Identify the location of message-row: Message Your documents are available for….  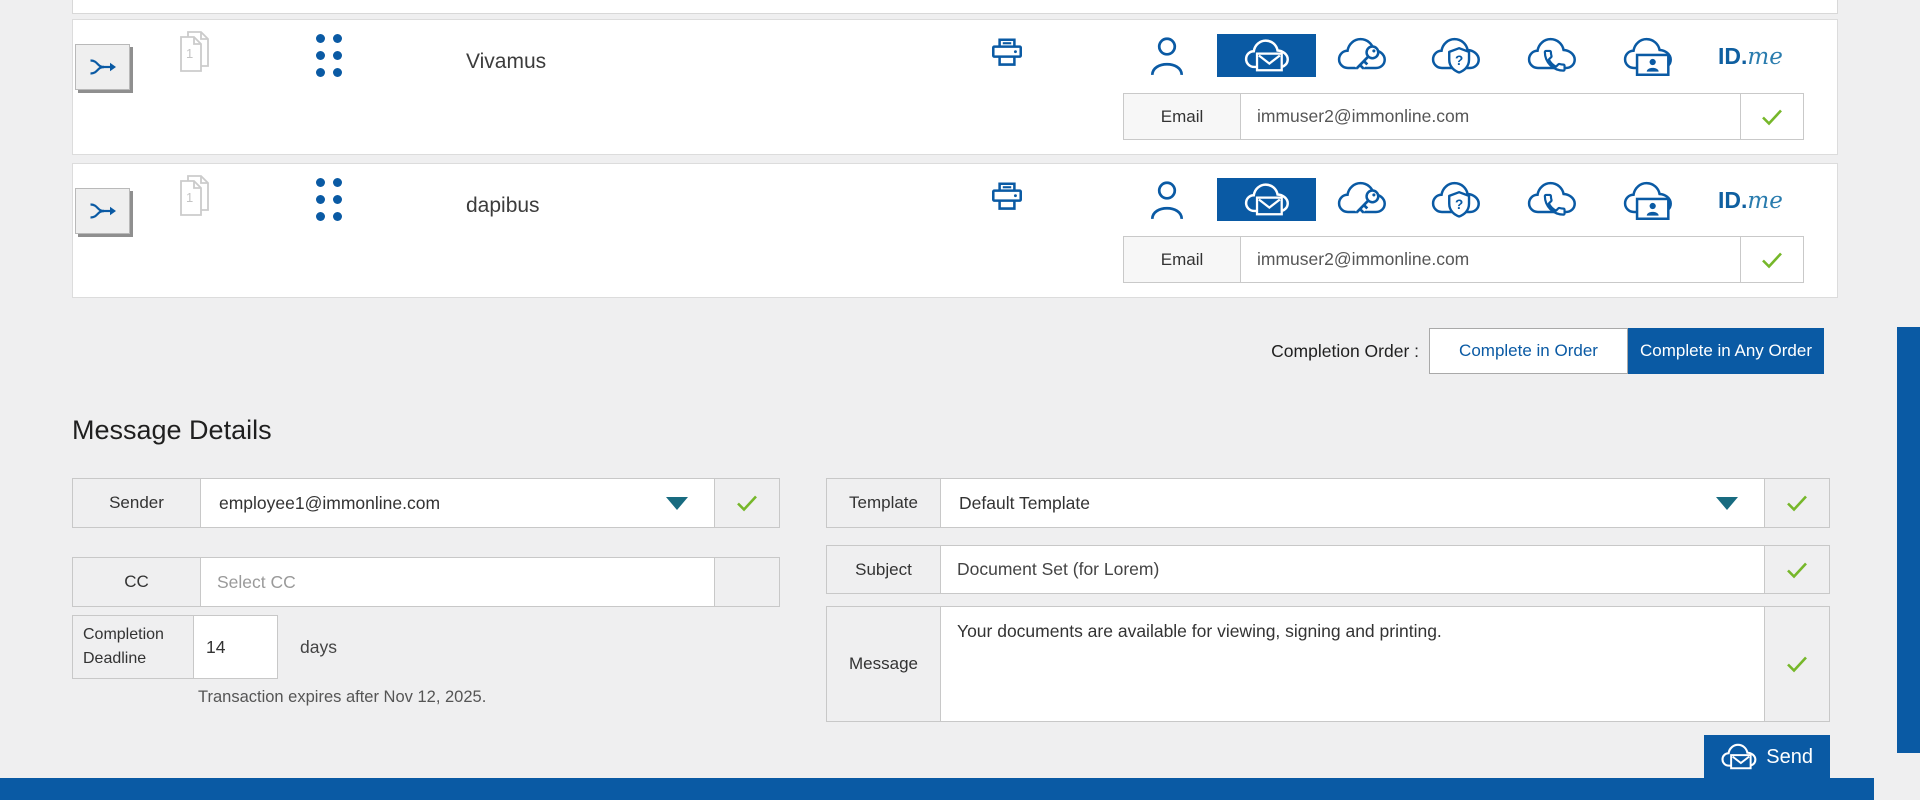
(1328, 664).